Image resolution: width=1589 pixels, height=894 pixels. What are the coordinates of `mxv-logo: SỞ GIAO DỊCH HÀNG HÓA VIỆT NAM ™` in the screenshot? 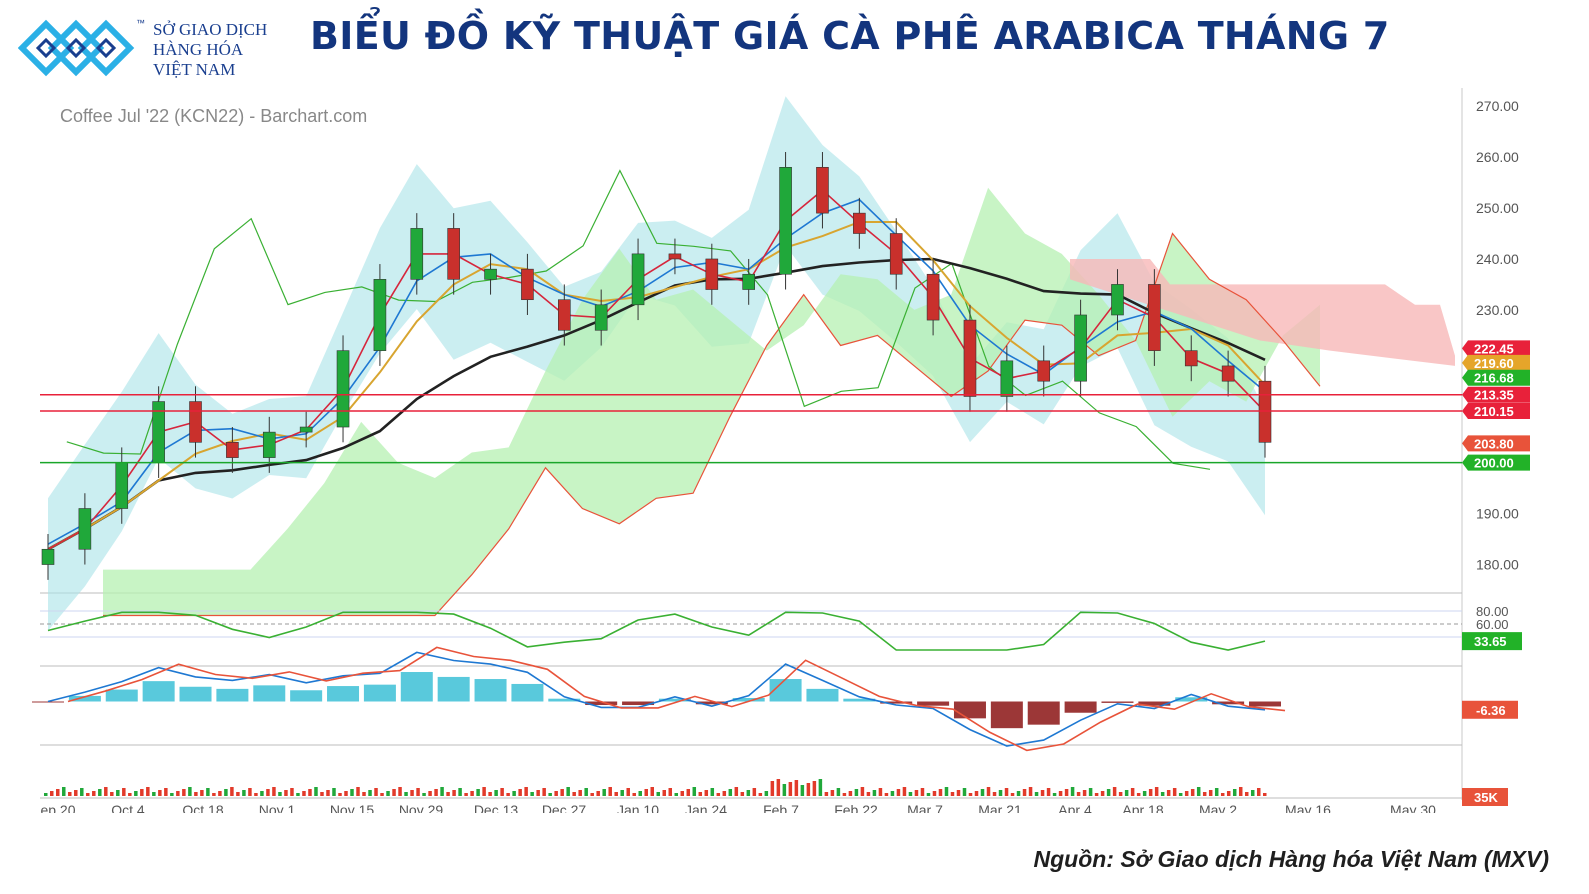 It's located at (152, 48).